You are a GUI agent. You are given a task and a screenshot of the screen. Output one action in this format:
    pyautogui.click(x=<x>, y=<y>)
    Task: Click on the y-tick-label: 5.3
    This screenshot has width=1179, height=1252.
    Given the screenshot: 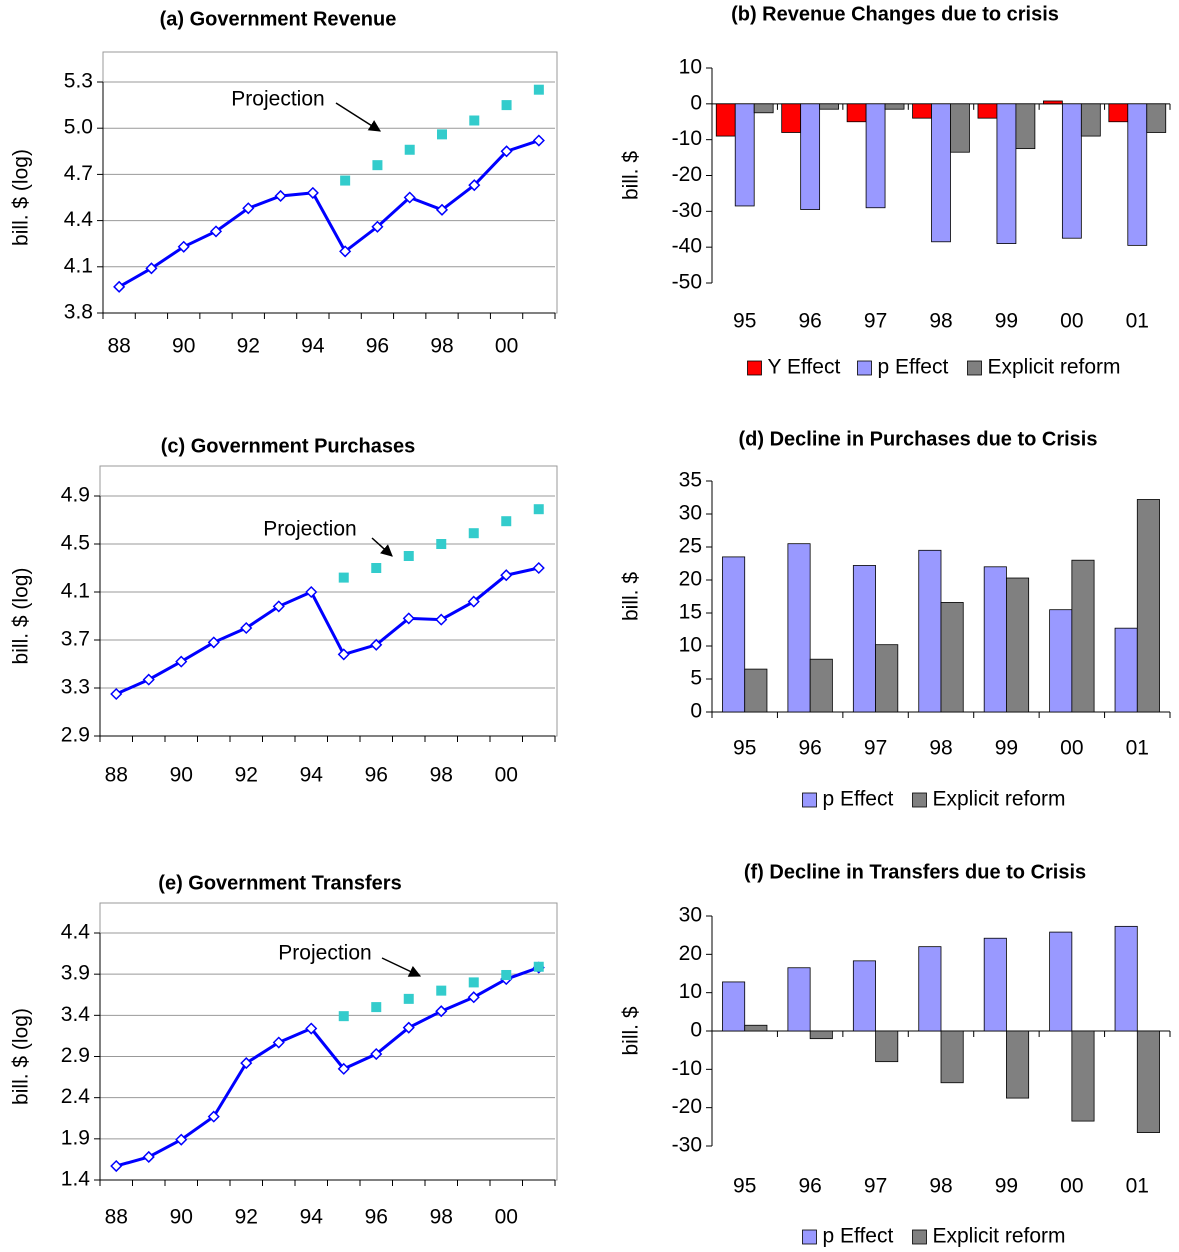 What is the action you would take?
    pyautogui.click(x=78, y=81)
    